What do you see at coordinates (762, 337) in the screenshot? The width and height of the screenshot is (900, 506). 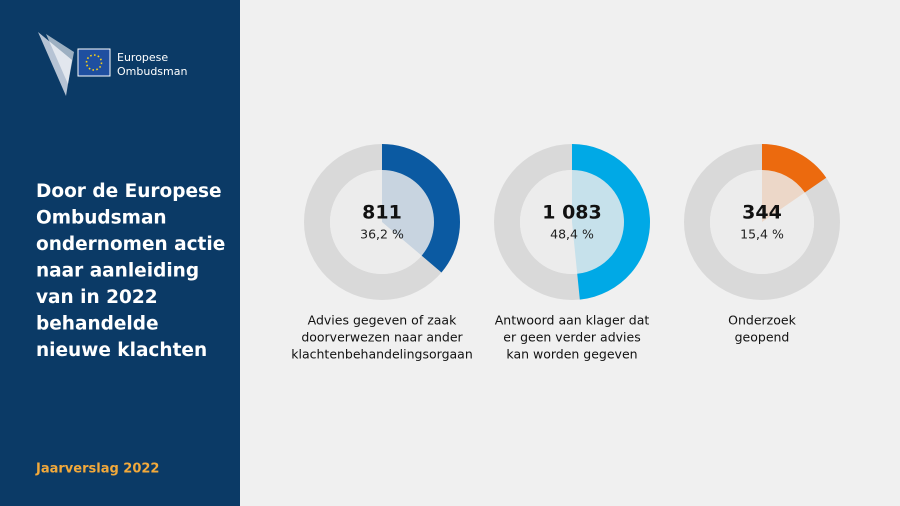 I see `category-label: geopend` at bounding box center [762, 337].